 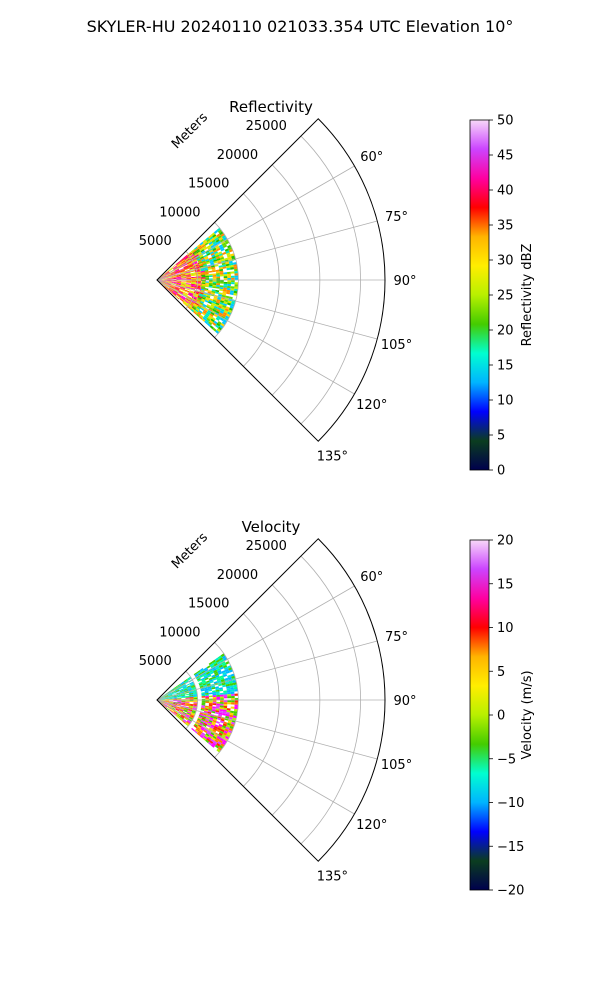 What do you see at coordinates (237, 155) in the screenshot?
I see `range-tick-label: 20000` at bounding box center [237, 155].